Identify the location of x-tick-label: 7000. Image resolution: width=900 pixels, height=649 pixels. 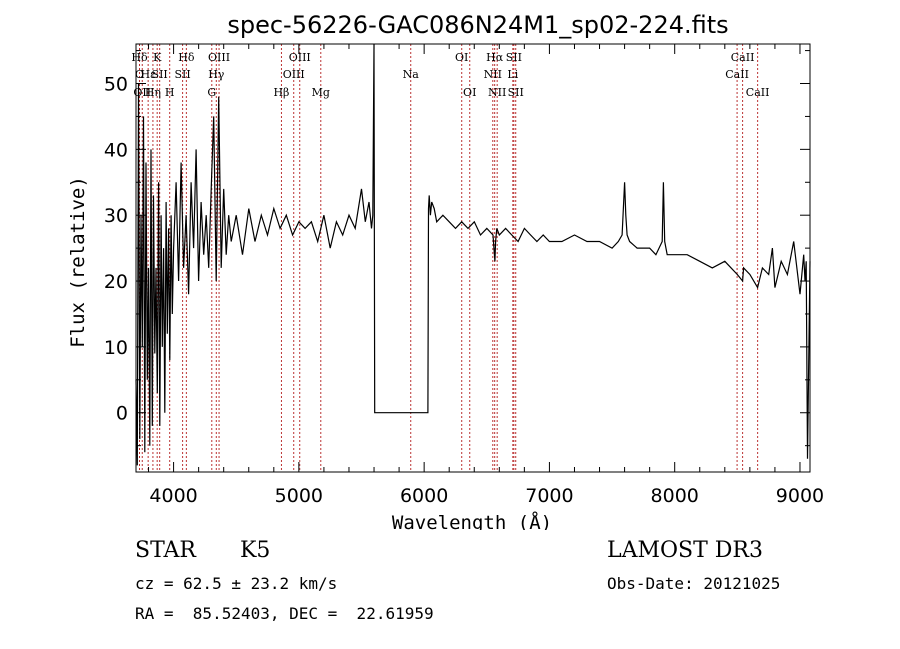
(549, 496).